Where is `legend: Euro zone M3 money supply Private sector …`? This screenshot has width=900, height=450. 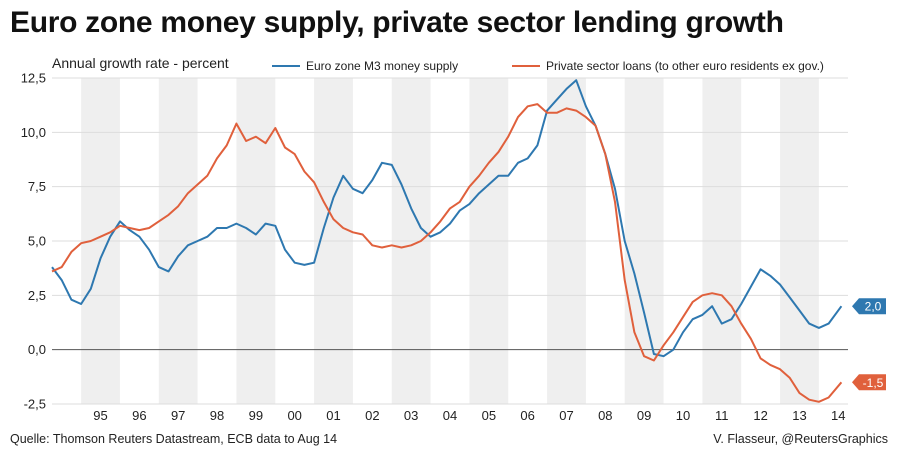
legend: Euro zone M3 money supply Private sector … is located at coordinates (548, 66).